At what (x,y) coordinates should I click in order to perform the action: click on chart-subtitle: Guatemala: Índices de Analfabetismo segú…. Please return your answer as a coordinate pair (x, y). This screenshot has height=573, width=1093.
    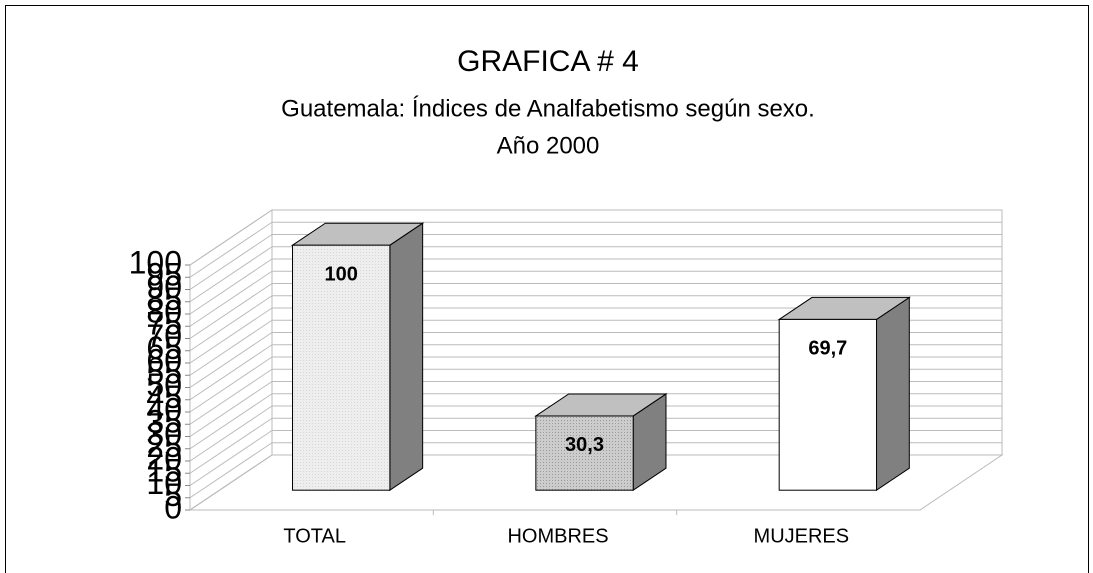
    Looking at the image, I should click on (548, 108).